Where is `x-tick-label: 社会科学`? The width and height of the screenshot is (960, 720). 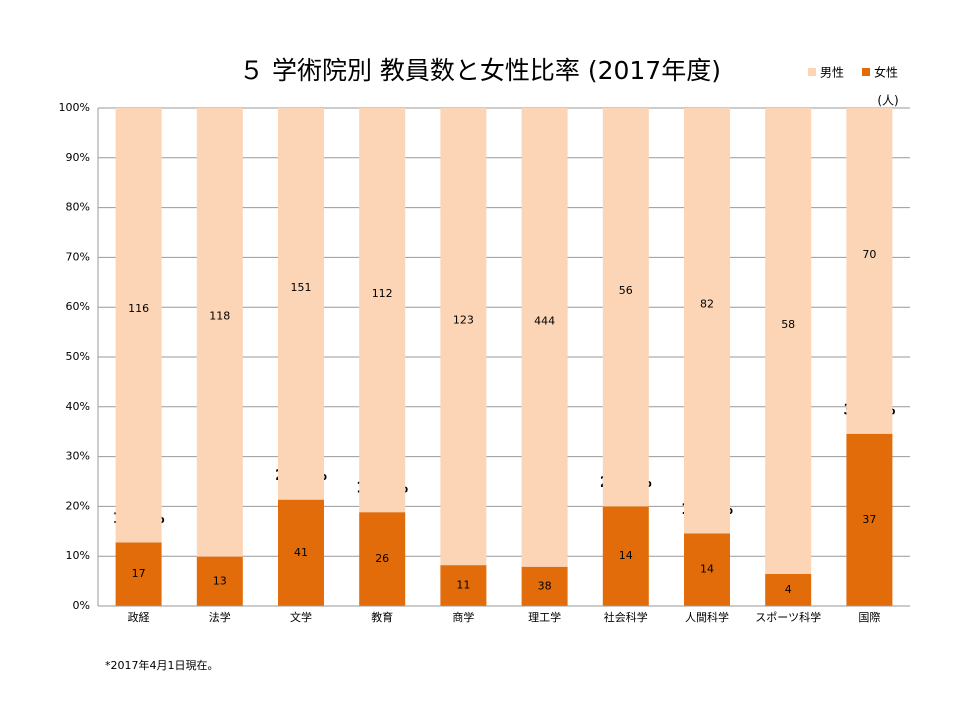 x-tick-label: 社会科学 is located at coordinates (626, 617).